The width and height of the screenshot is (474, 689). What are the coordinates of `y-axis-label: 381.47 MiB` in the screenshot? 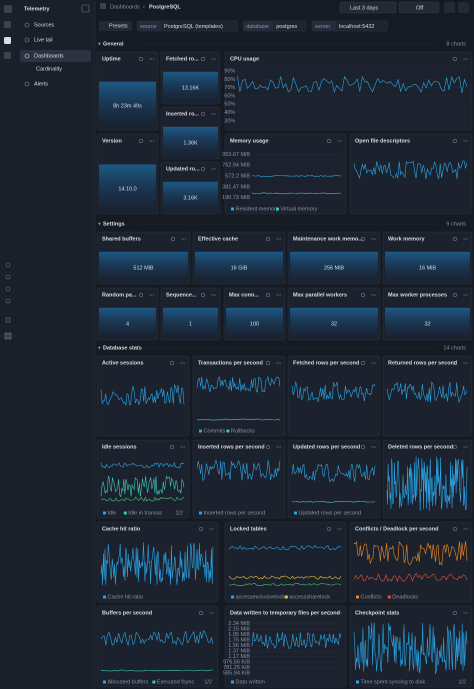 It's located at (236, 187).